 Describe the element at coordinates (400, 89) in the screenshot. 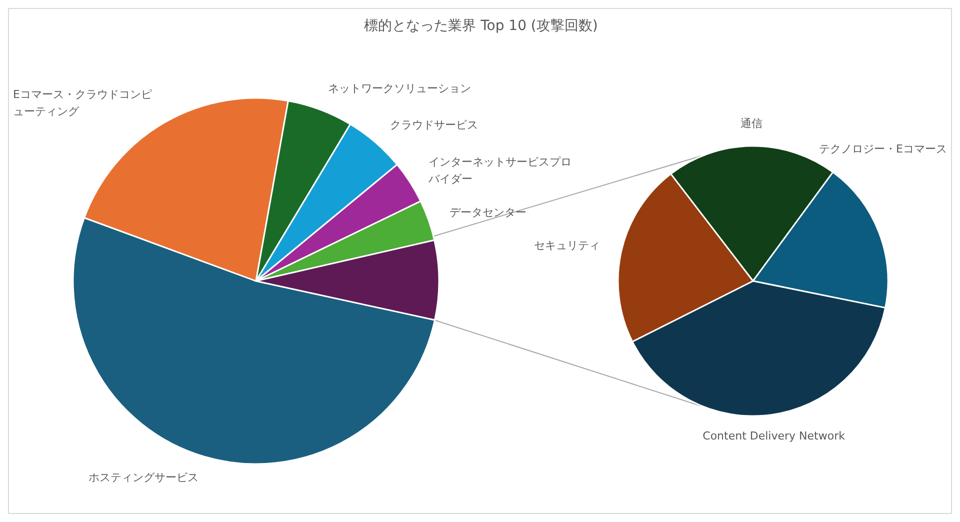

I see `slice-label: ネットワークソリューション` at that location.